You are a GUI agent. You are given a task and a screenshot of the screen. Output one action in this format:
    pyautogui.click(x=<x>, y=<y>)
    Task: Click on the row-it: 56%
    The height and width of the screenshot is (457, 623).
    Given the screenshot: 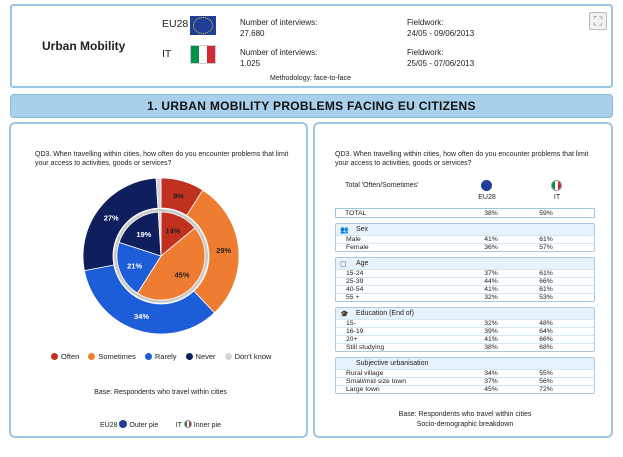 What is the action you would take?
    pyautogui.click(x=546, y=381)
    